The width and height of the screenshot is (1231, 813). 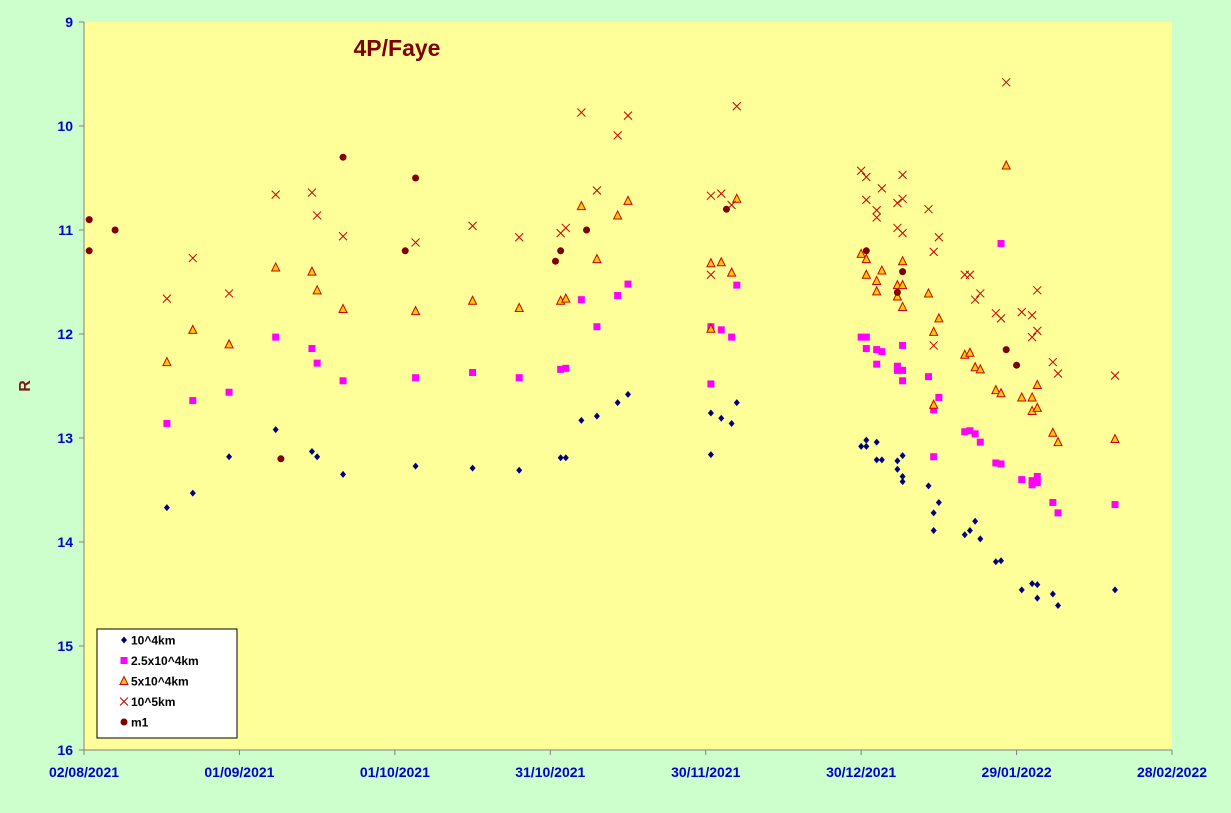 What do you see at coordinates (65, 438) in the screenshot?
I see `y-tick-label: 13` at bounding box center [65, 438].